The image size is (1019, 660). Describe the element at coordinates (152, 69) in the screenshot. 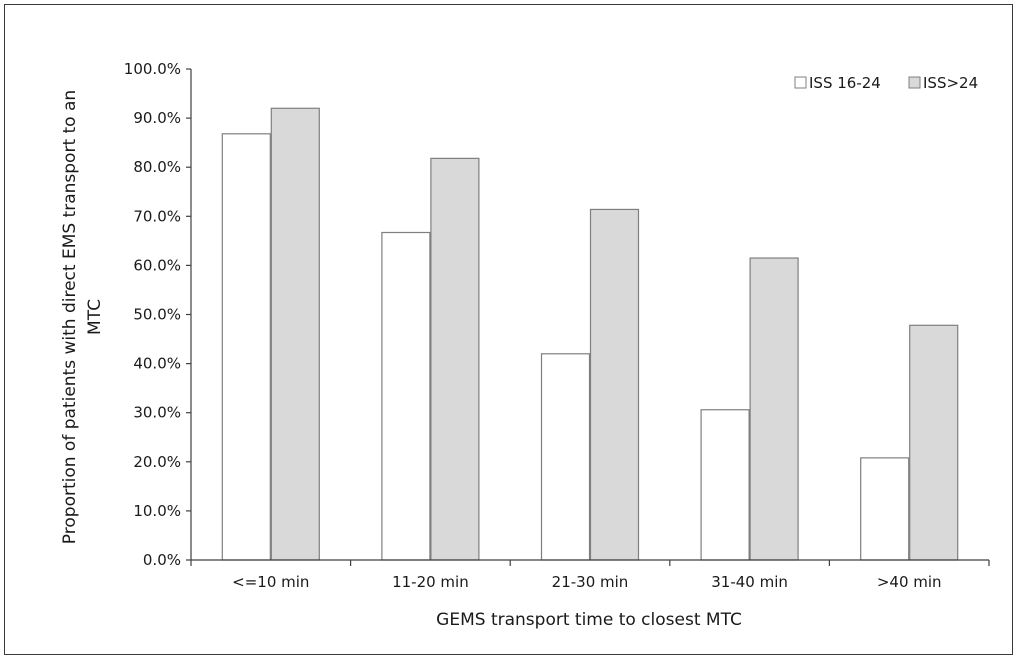

I see `y-tick-label: 100.0%` at that location.